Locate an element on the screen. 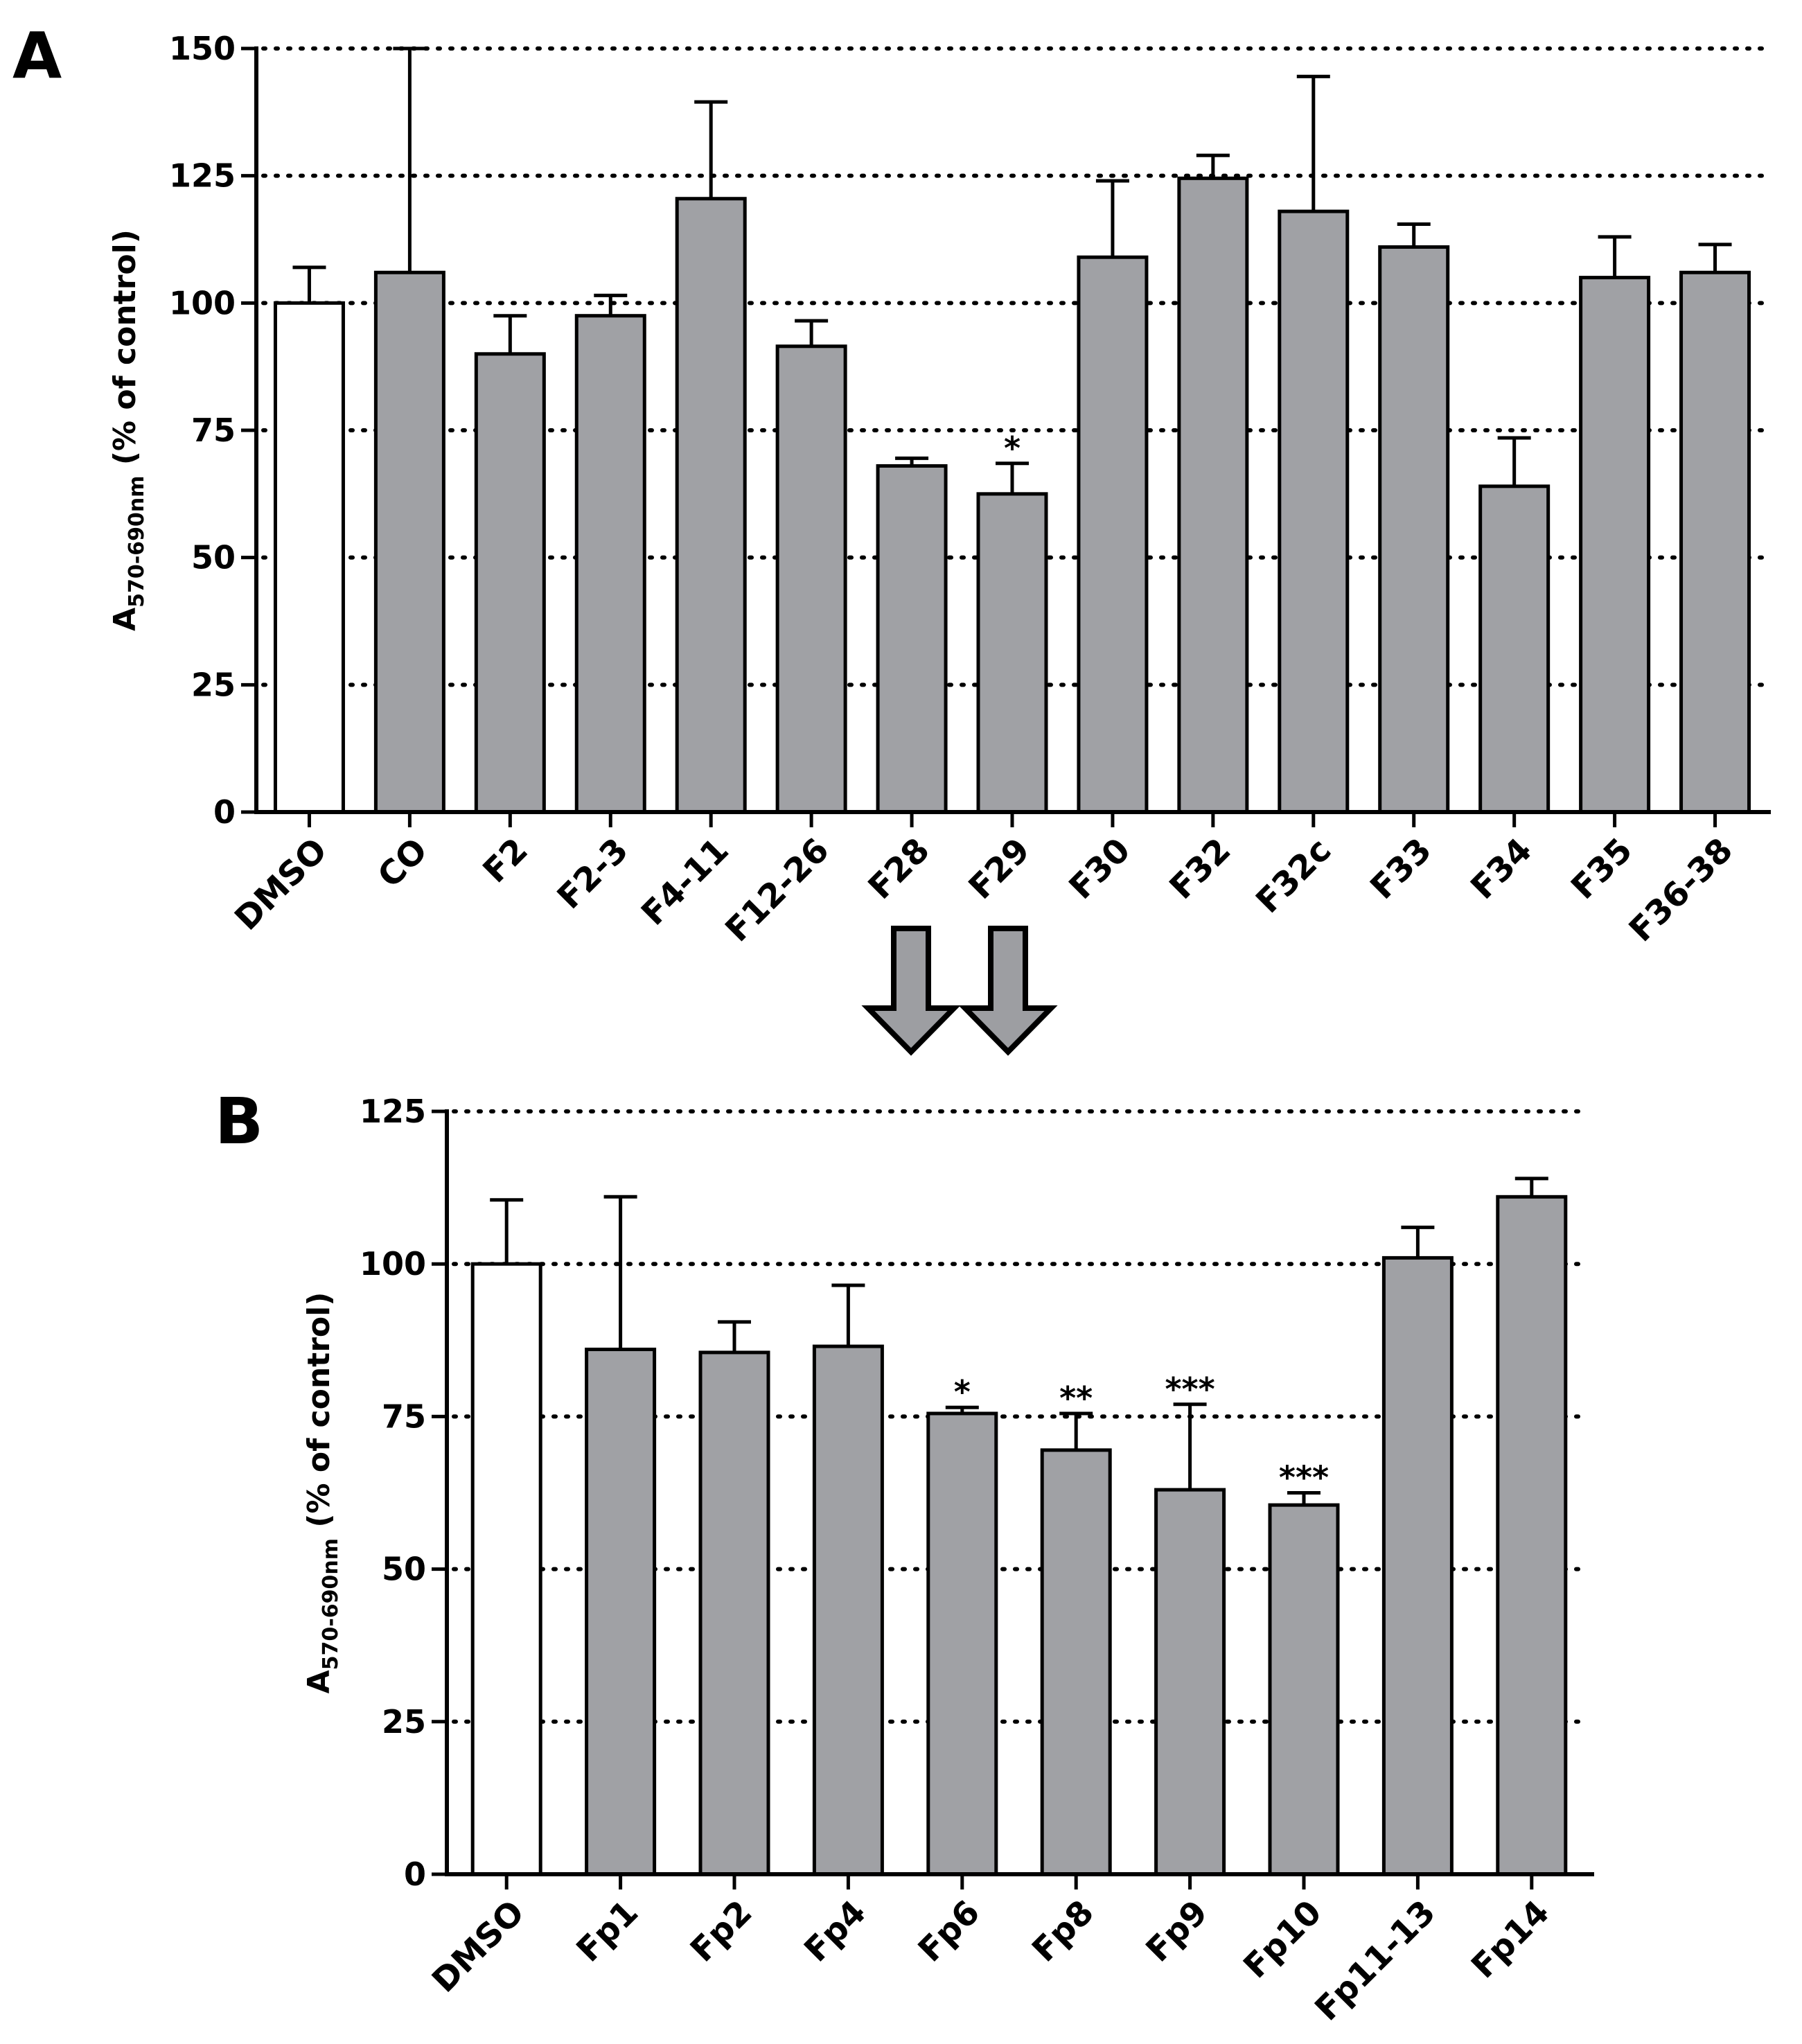 Image resolution: width=1802 pixels, height=2044 pixels. category-label: Fp1 is located at coordinates (607, 1931).